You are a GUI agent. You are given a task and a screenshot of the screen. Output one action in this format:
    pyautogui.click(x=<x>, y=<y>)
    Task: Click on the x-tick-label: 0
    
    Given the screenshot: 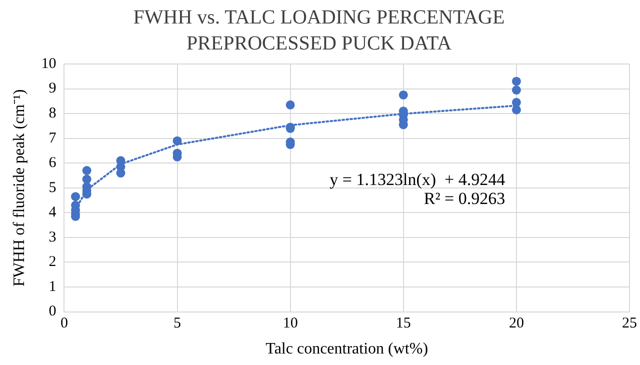 What is the action you would take?
    pyautogui.click(x=64, y=324)
    